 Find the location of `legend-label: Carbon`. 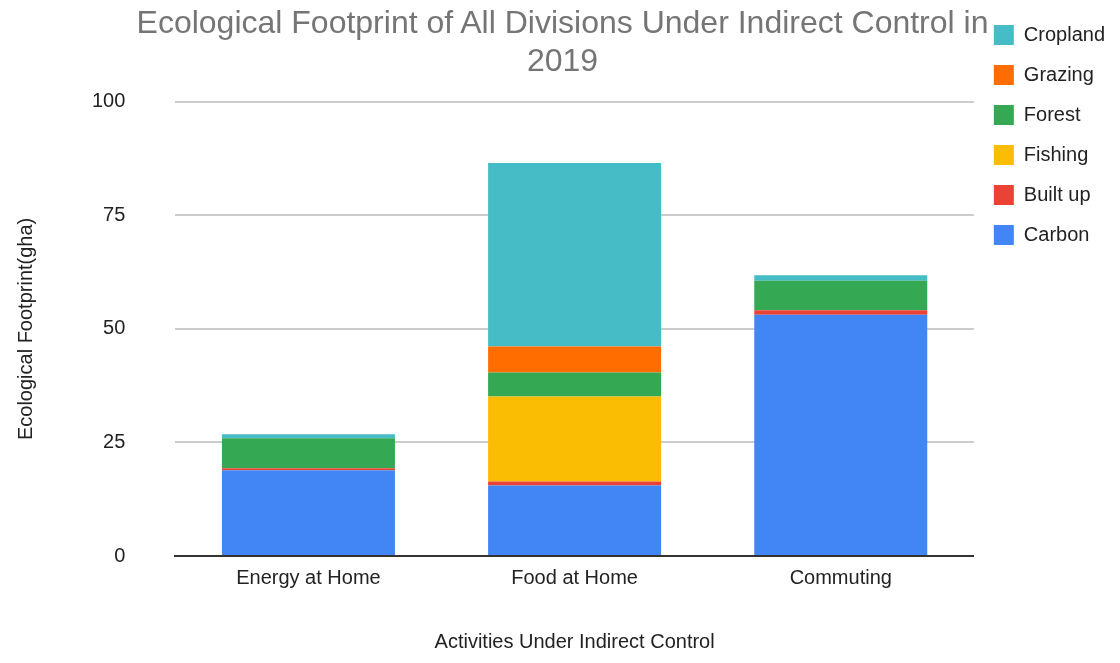

legend-label: Carbon is located at coordinates (1056, 233).